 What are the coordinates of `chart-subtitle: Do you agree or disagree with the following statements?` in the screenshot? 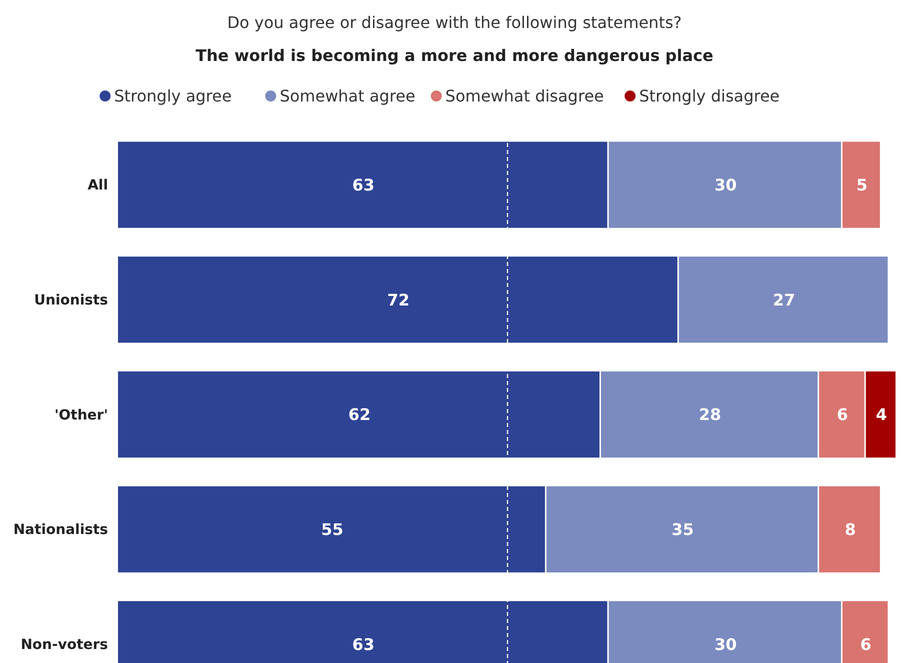 It's located at (454, 22).